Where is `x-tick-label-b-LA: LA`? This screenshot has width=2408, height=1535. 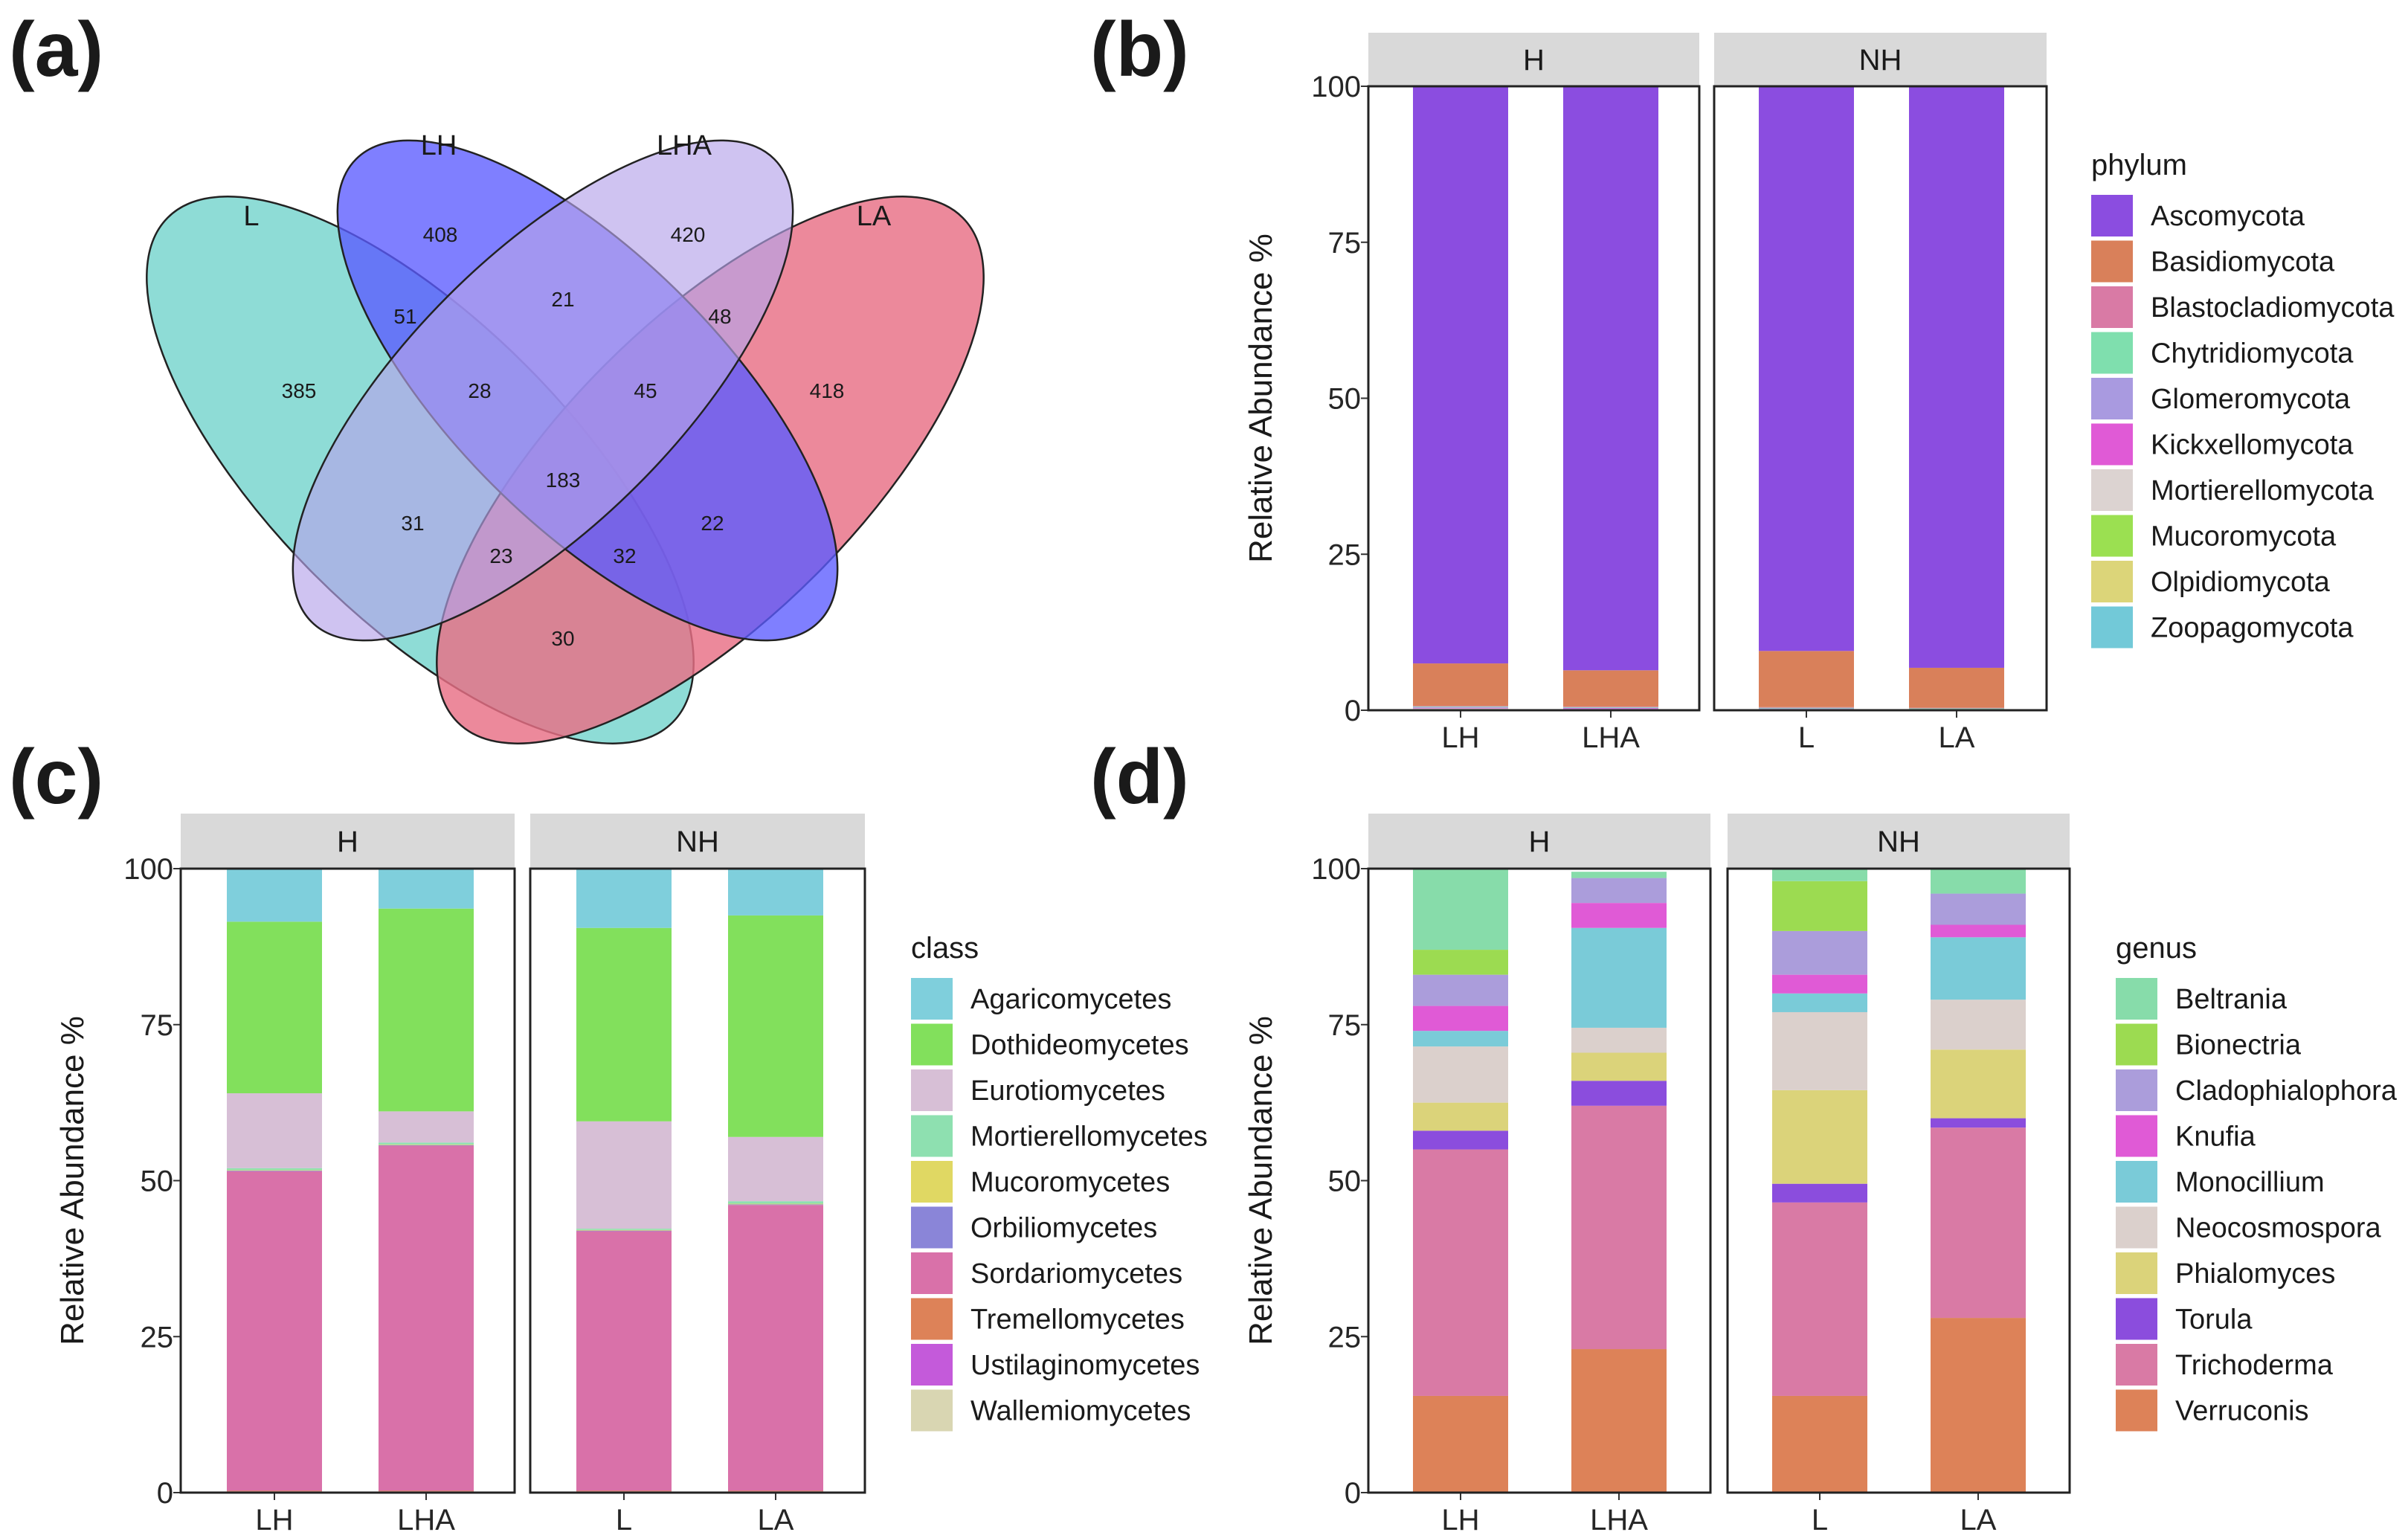
x-tick-label-b-LA: LA is located at coordinates (1957, 738).